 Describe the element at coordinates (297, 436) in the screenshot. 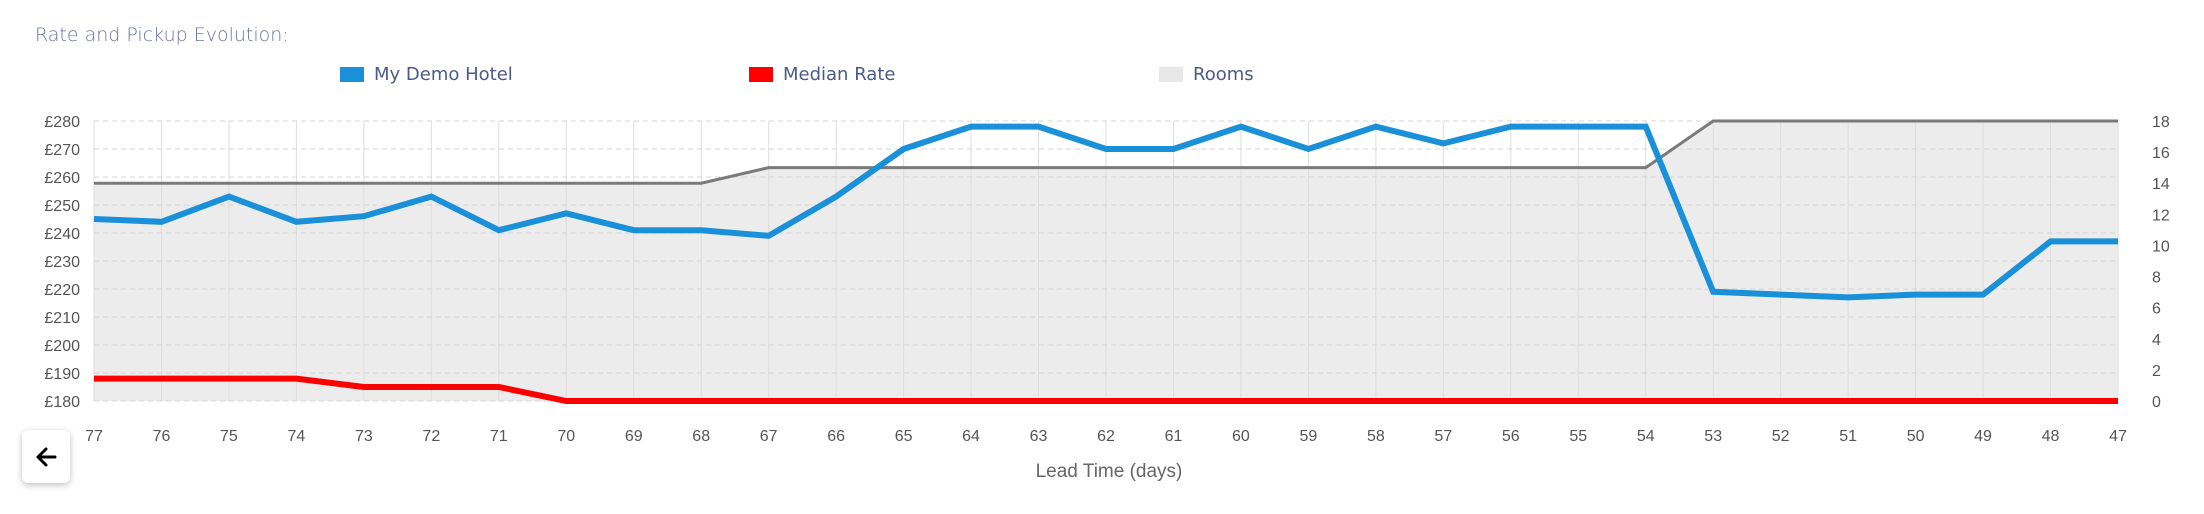

I see `x-tick-label: 74` at that location.